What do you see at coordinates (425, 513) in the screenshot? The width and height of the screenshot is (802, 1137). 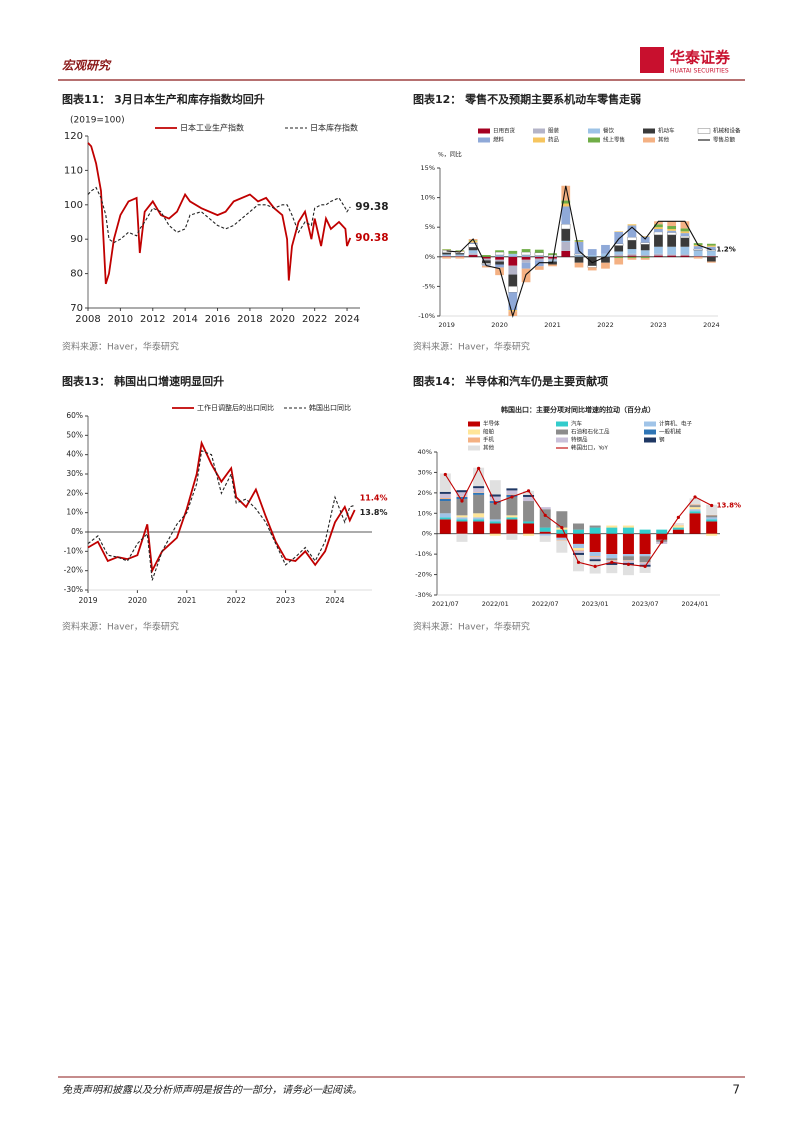 I see `y-tick-label: 10%` at bounding box center [425, 513].